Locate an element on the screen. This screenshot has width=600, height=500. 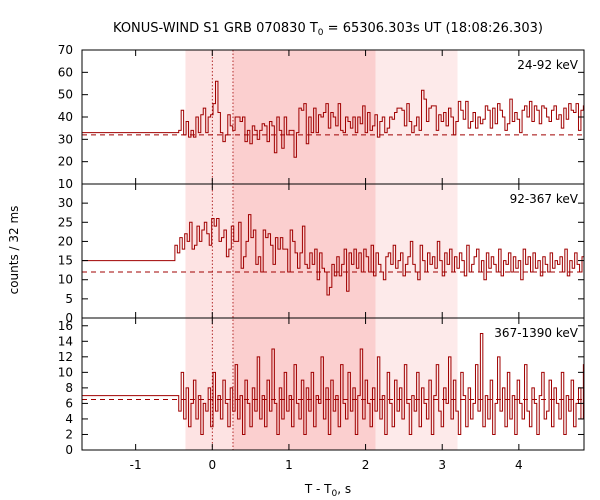
y-tick-label: 6 is located at coordinates (69, 403).